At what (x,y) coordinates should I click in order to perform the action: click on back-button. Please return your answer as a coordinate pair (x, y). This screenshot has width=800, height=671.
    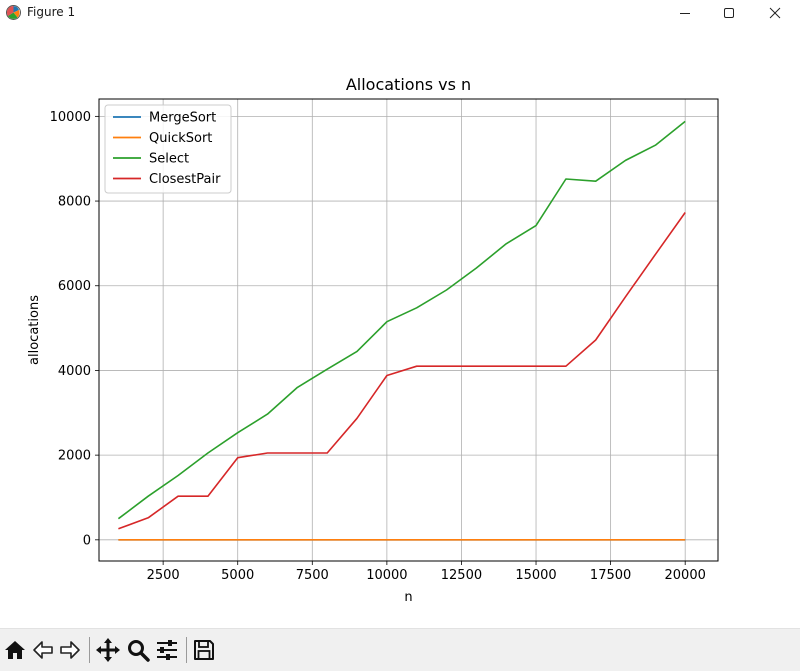
    Looking at the image, I should click on (43, 650).